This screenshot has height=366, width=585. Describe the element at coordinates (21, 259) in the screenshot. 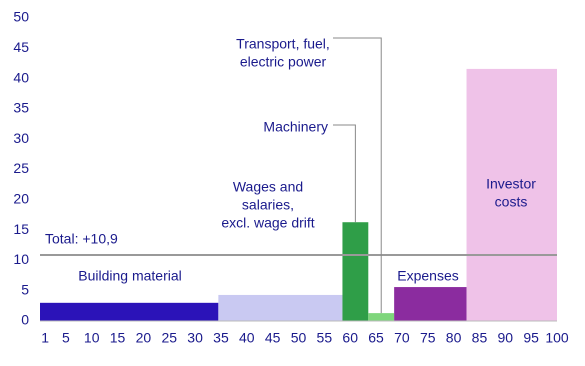

I see `y-tick-label: 10` at that location.